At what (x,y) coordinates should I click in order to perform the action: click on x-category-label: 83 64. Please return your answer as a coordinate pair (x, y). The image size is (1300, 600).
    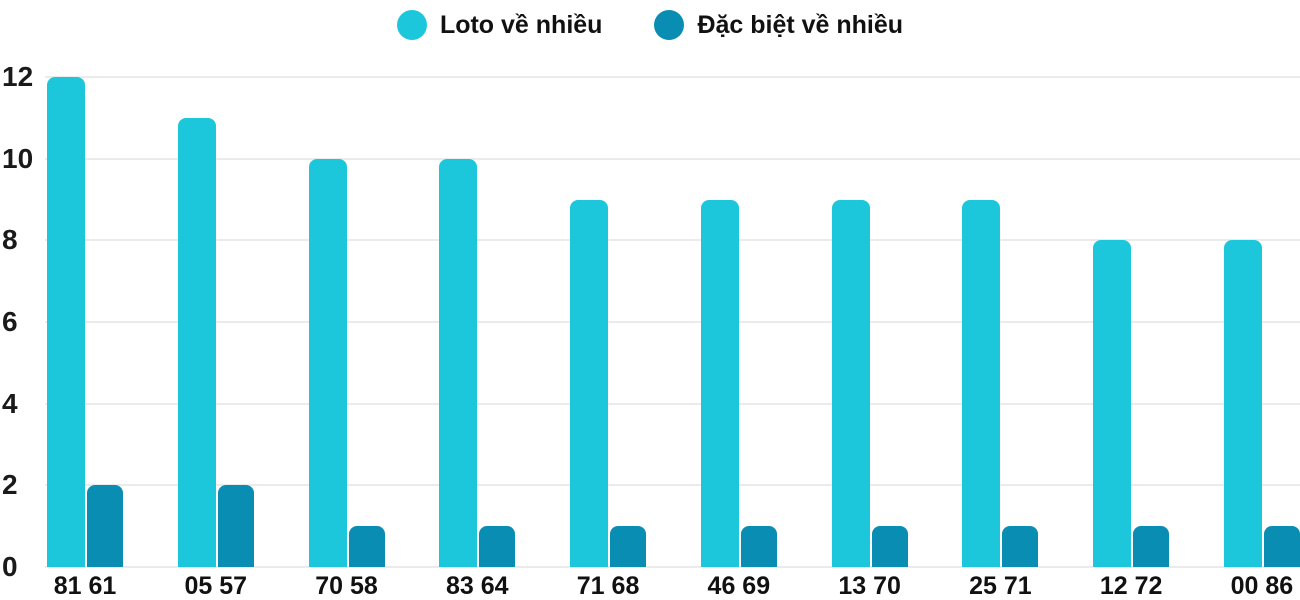
    Looking at the image, I should click on (477, 586).